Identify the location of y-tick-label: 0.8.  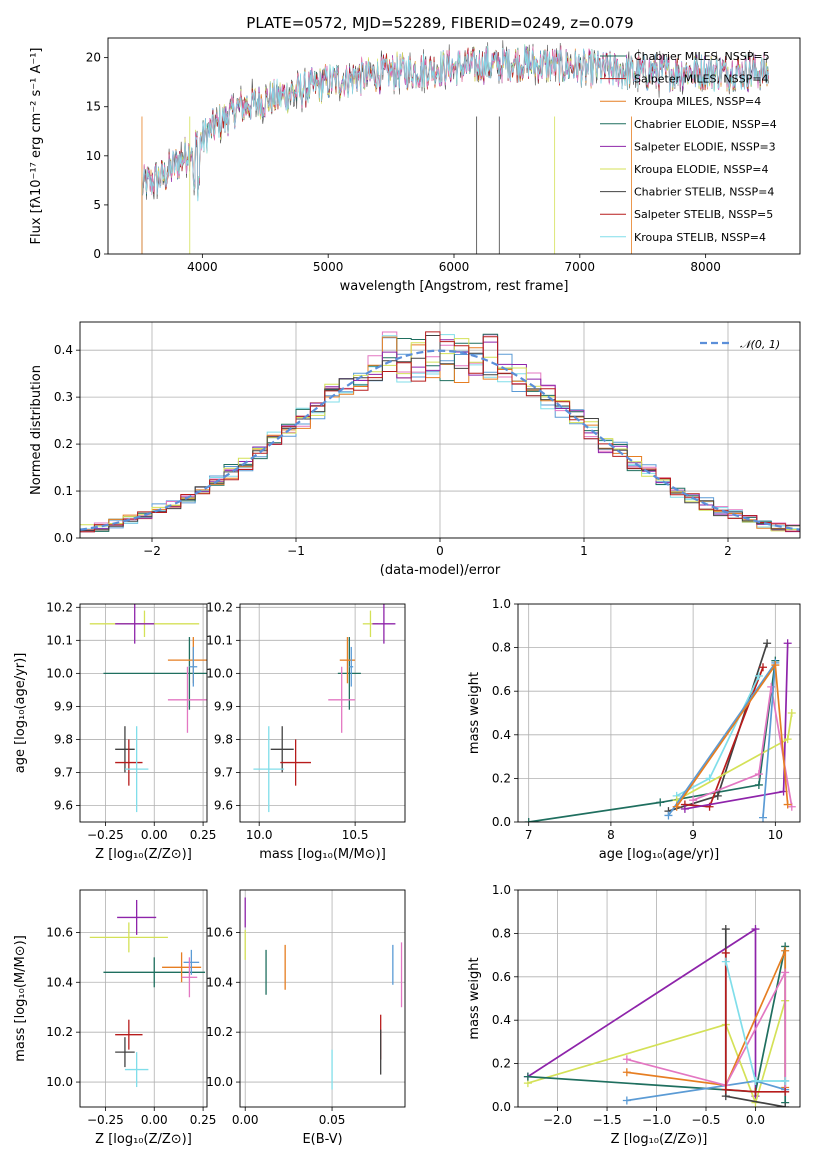
(501, 648).